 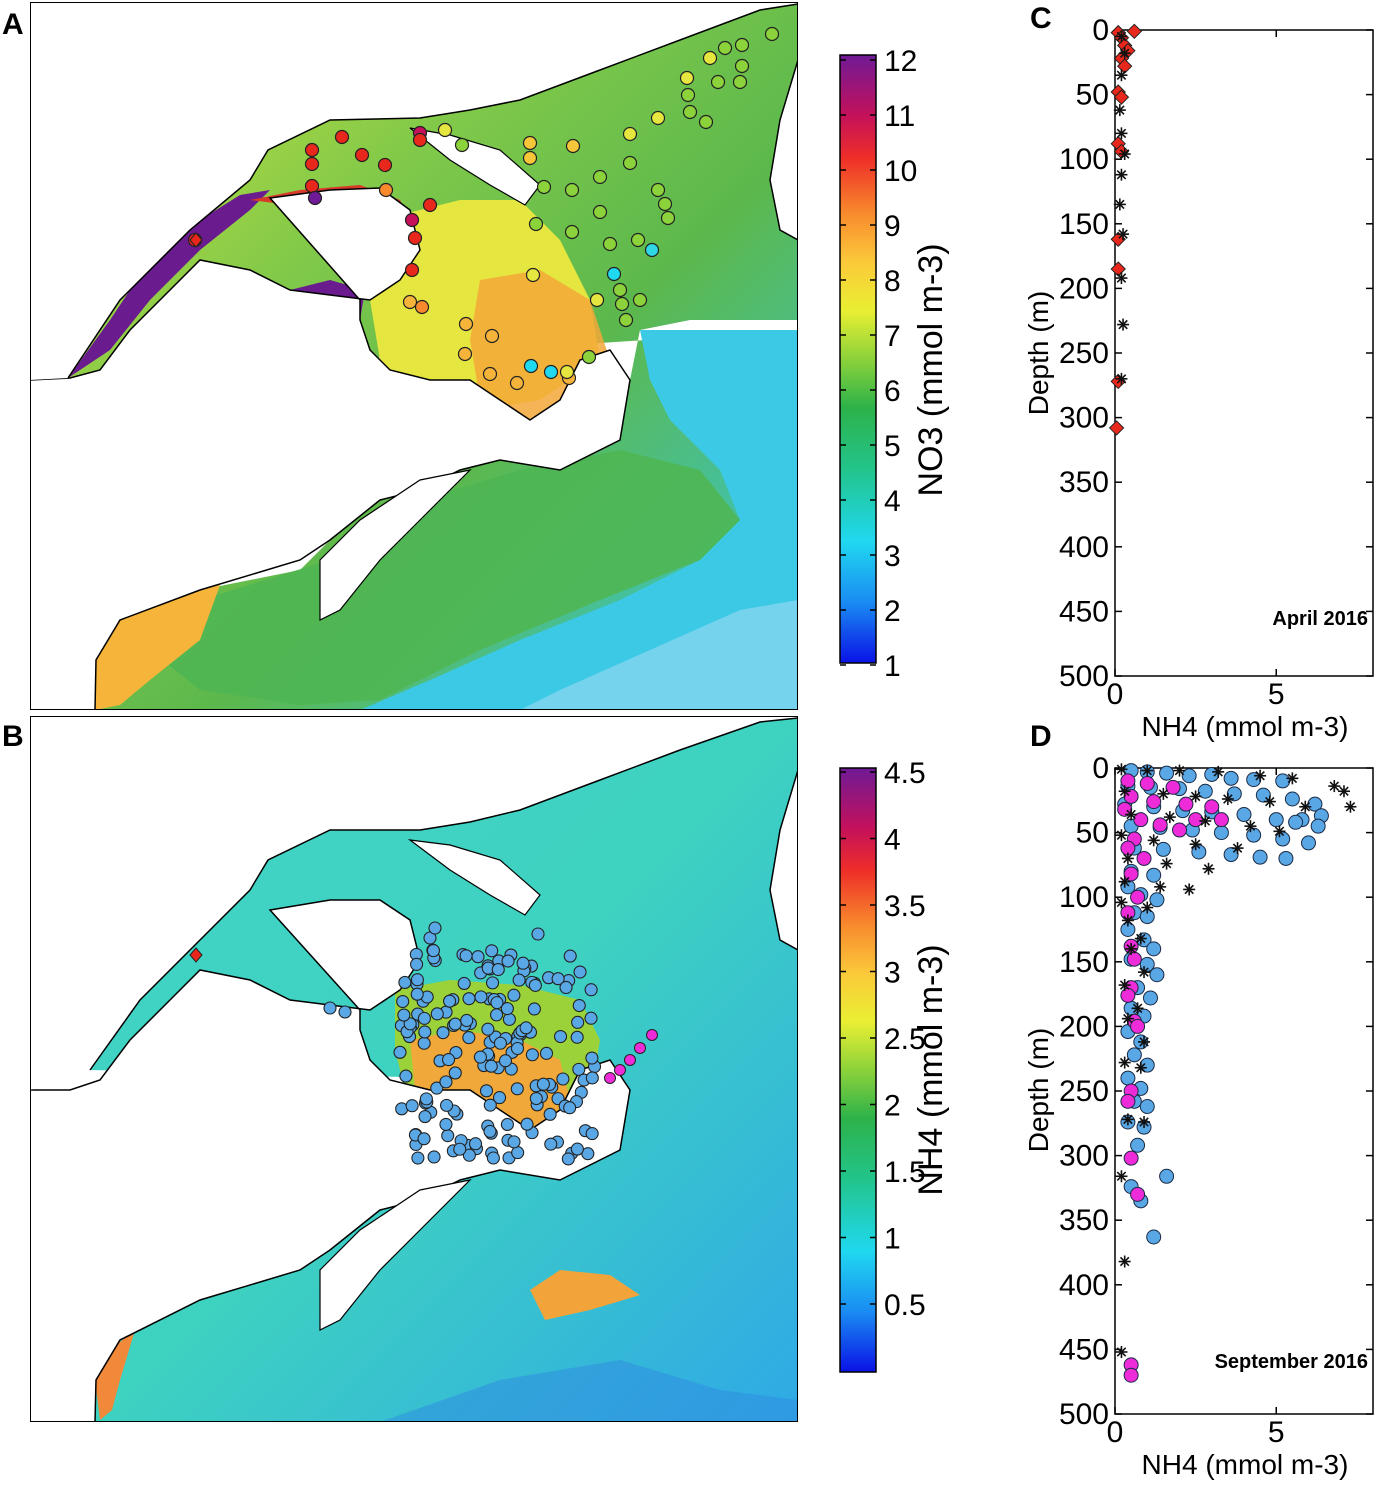 I want to click on plot-d-xtick-label: 5, so click(x=1276, y=1432).